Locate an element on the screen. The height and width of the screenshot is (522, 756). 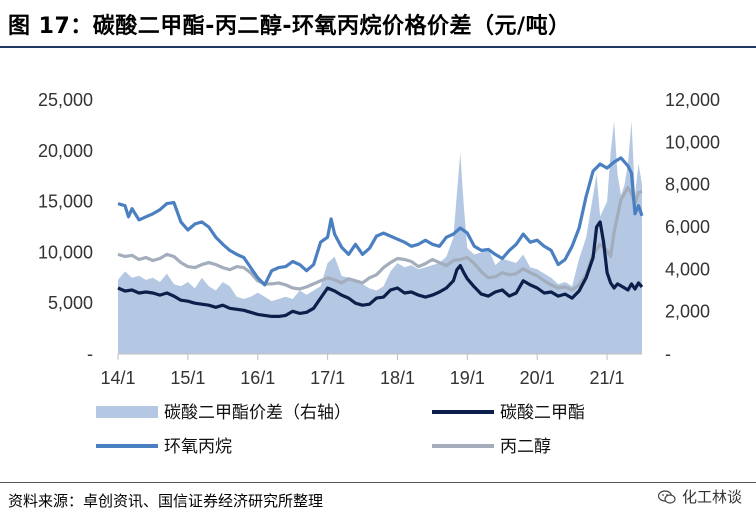
legend-item: 碳酸二甲酯价差（右轴） is located at coordinates (223, 413).